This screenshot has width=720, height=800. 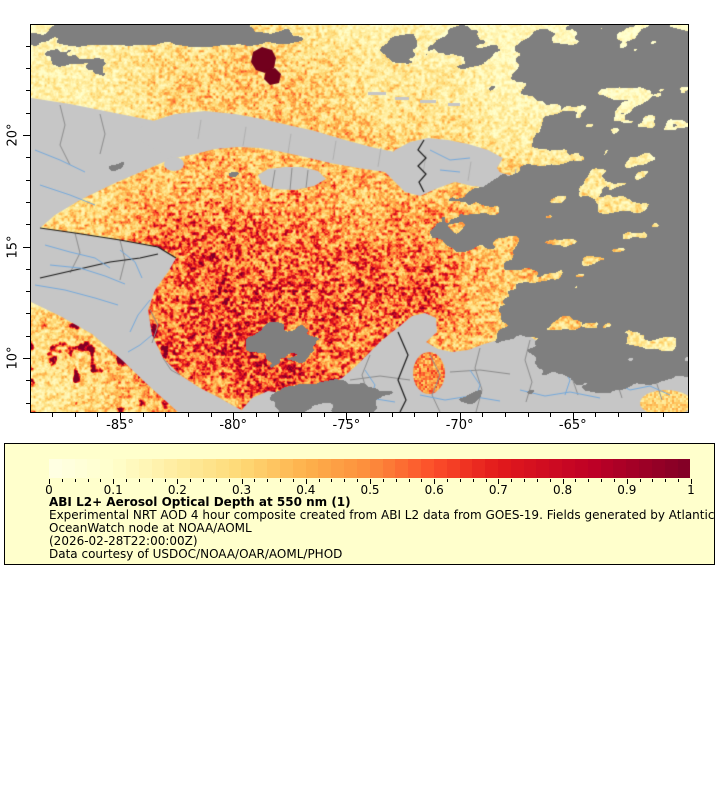 What do you see at coordinates (627, 490) in the screenshot?
I see `colorbar-tick-label: 0.9` at bounding box center [627, 490].